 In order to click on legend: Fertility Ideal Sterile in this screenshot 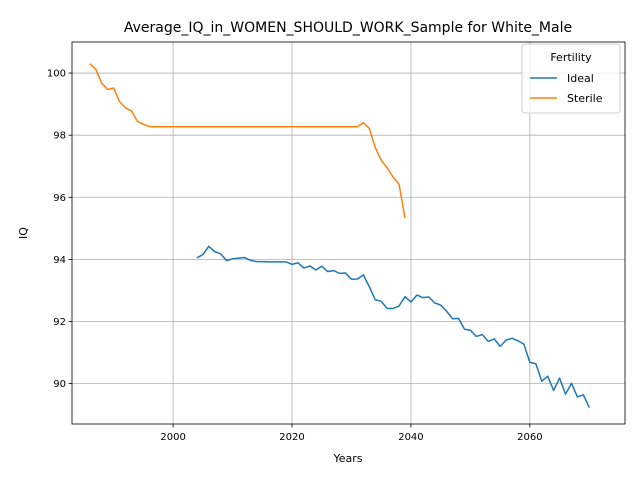, I will do `click(571, 78)`.